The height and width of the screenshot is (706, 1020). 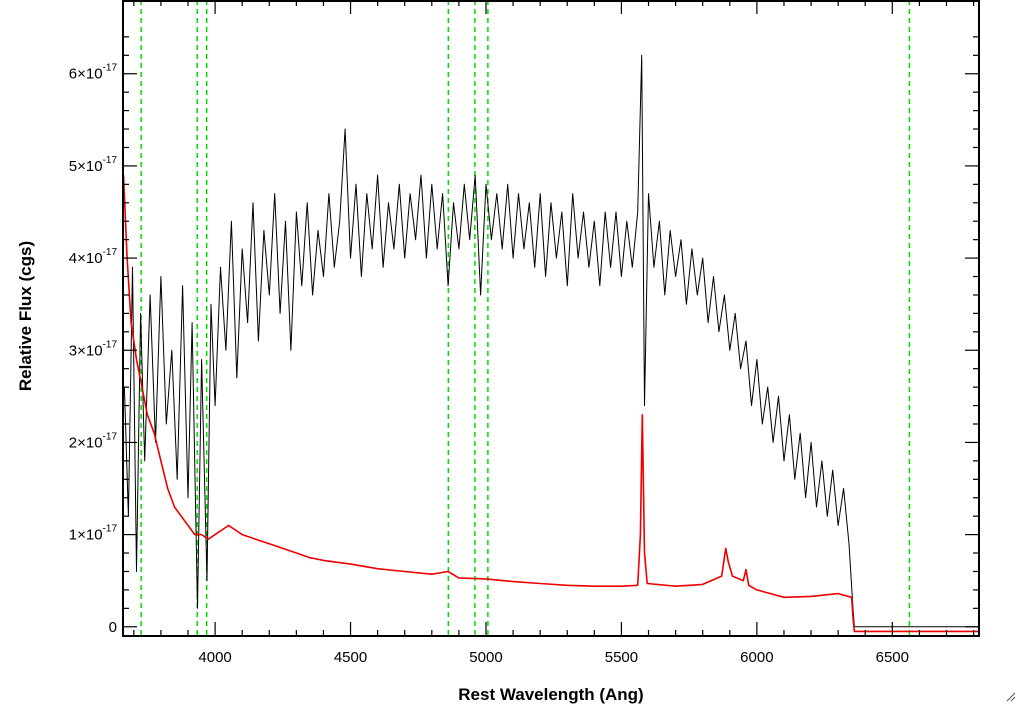 What do you see at coordinates (86, 166) in the screenshot?
I see `y-tick-mantissa: 5×10` at bounding box center [86, 166].